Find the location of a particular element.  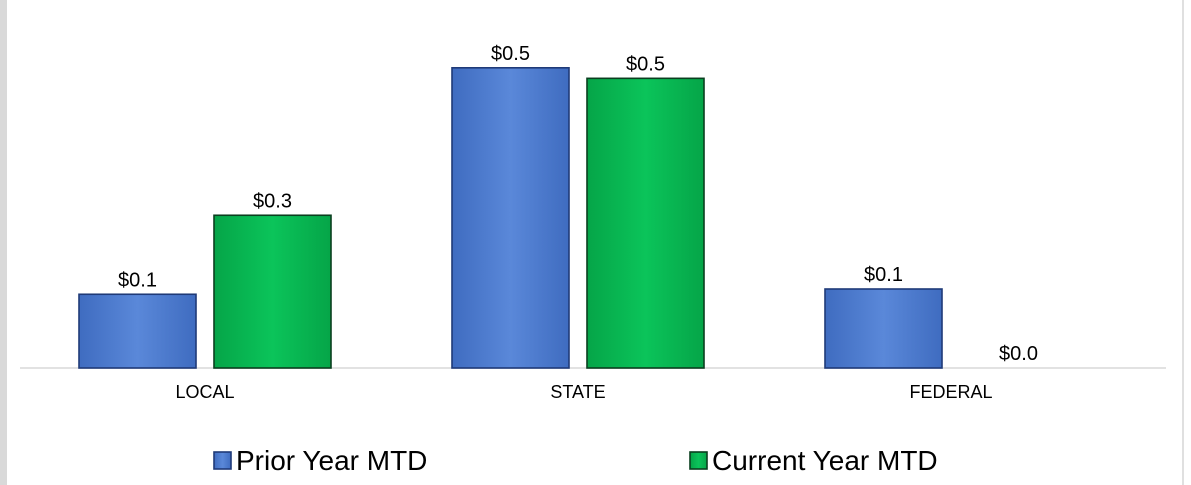

bar-federal-prior is located at coordinates (883, 328).